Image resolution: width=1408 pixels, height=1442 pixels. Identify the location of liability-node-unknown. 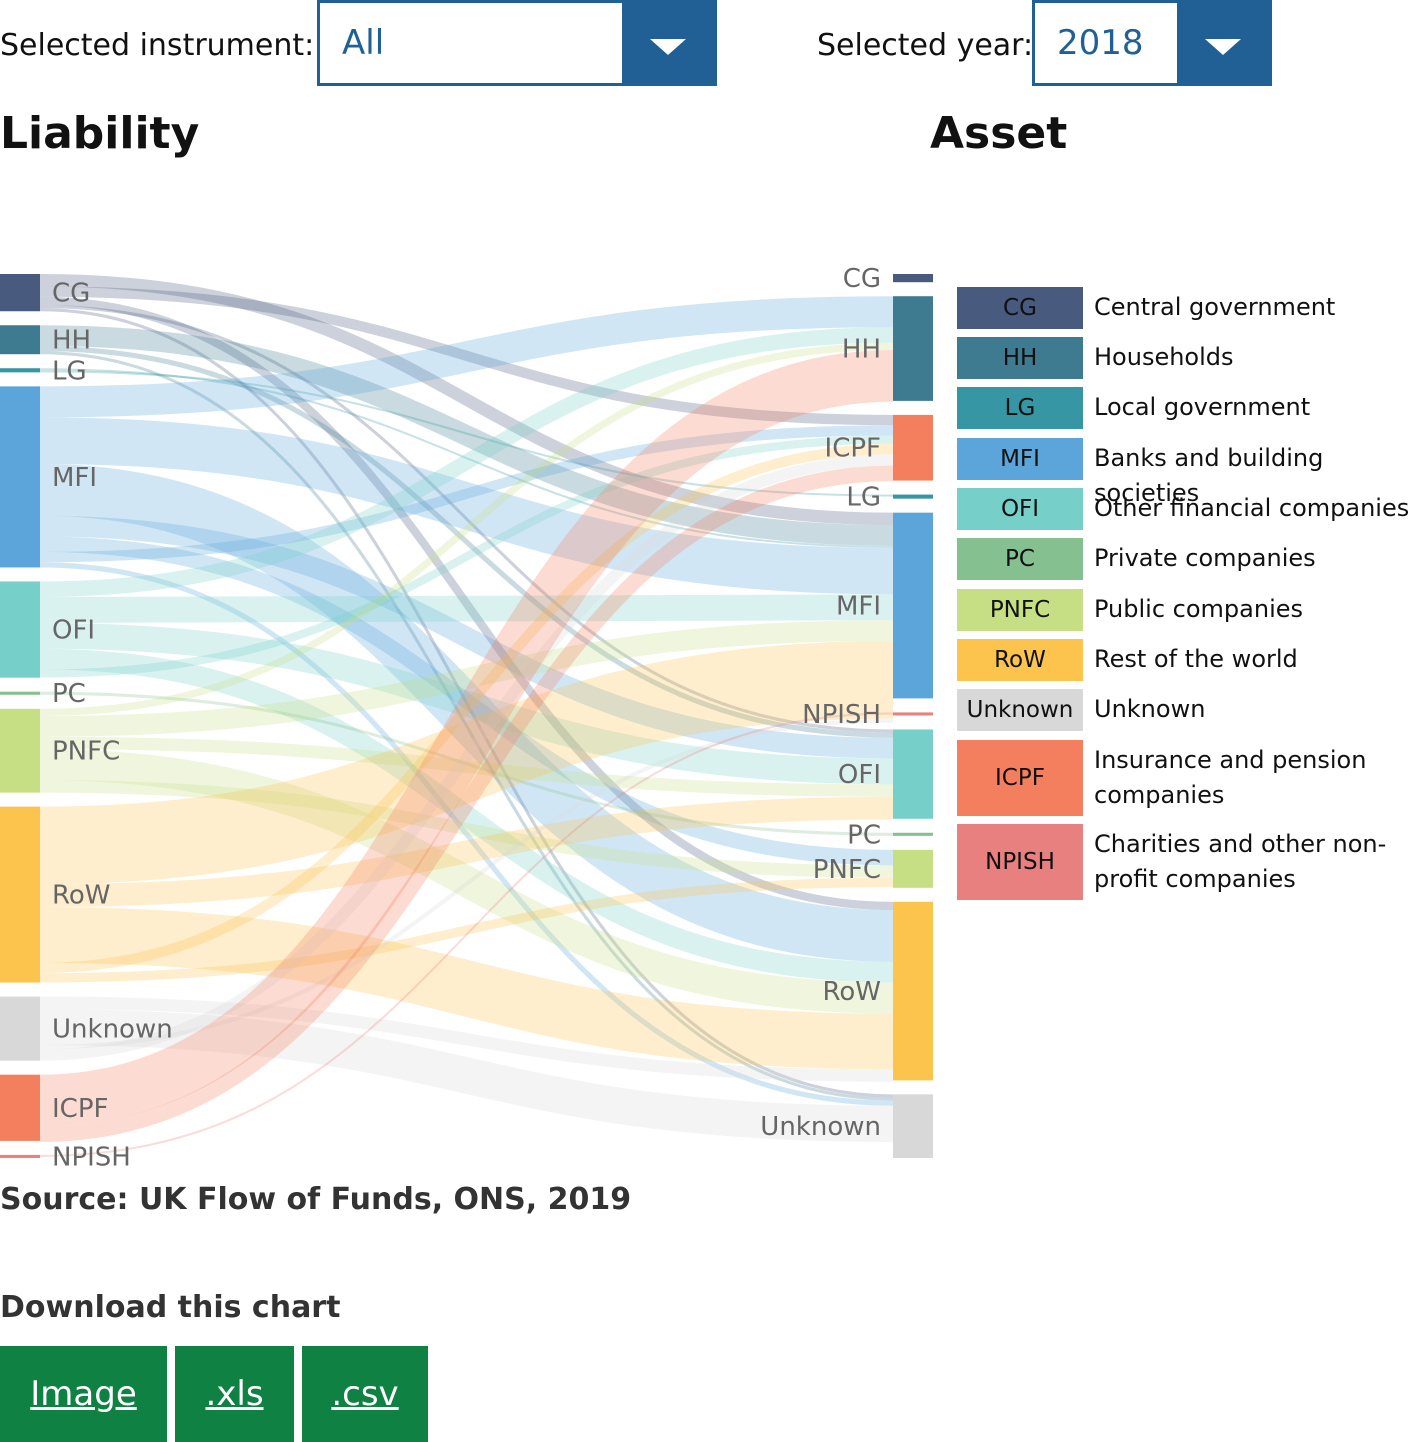
(20, 1028).